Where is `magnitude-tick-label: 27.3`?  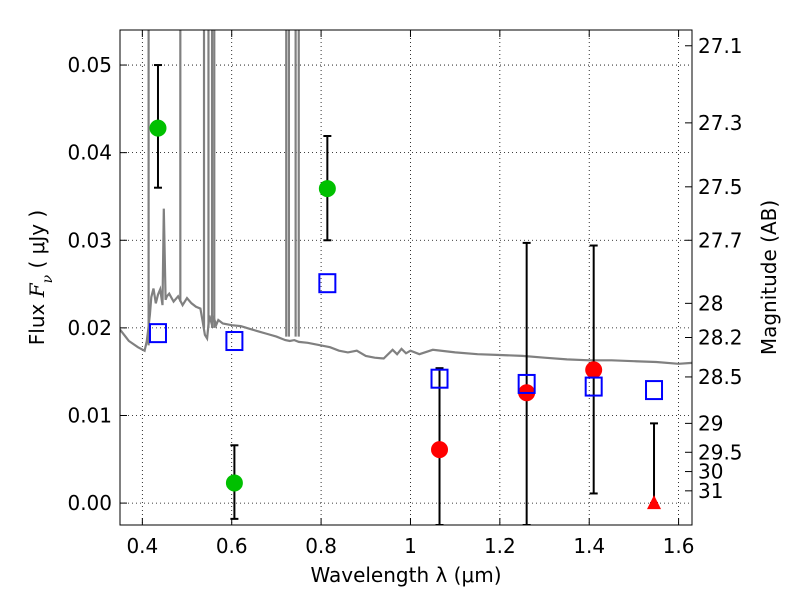
magnitude-tick-label: 27.3 is located at coordinates (720, 123).